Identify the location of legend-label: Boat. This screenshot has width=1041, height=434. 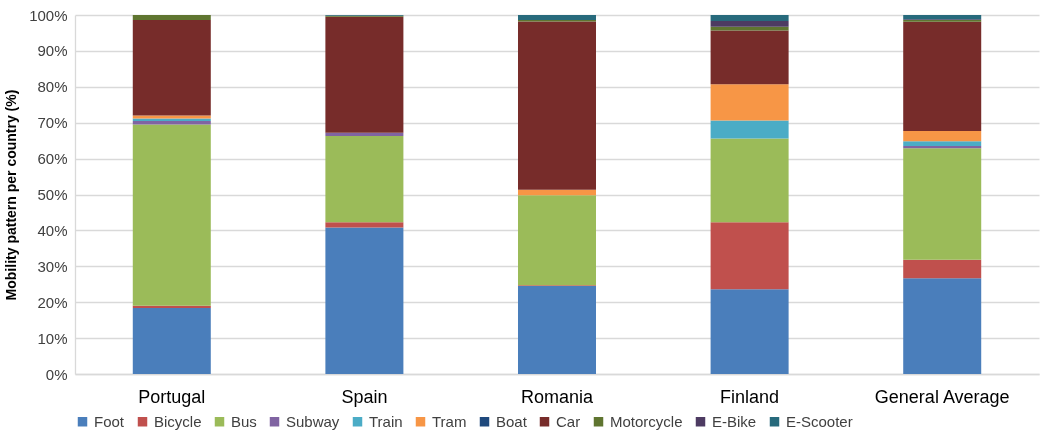
(512, 421).